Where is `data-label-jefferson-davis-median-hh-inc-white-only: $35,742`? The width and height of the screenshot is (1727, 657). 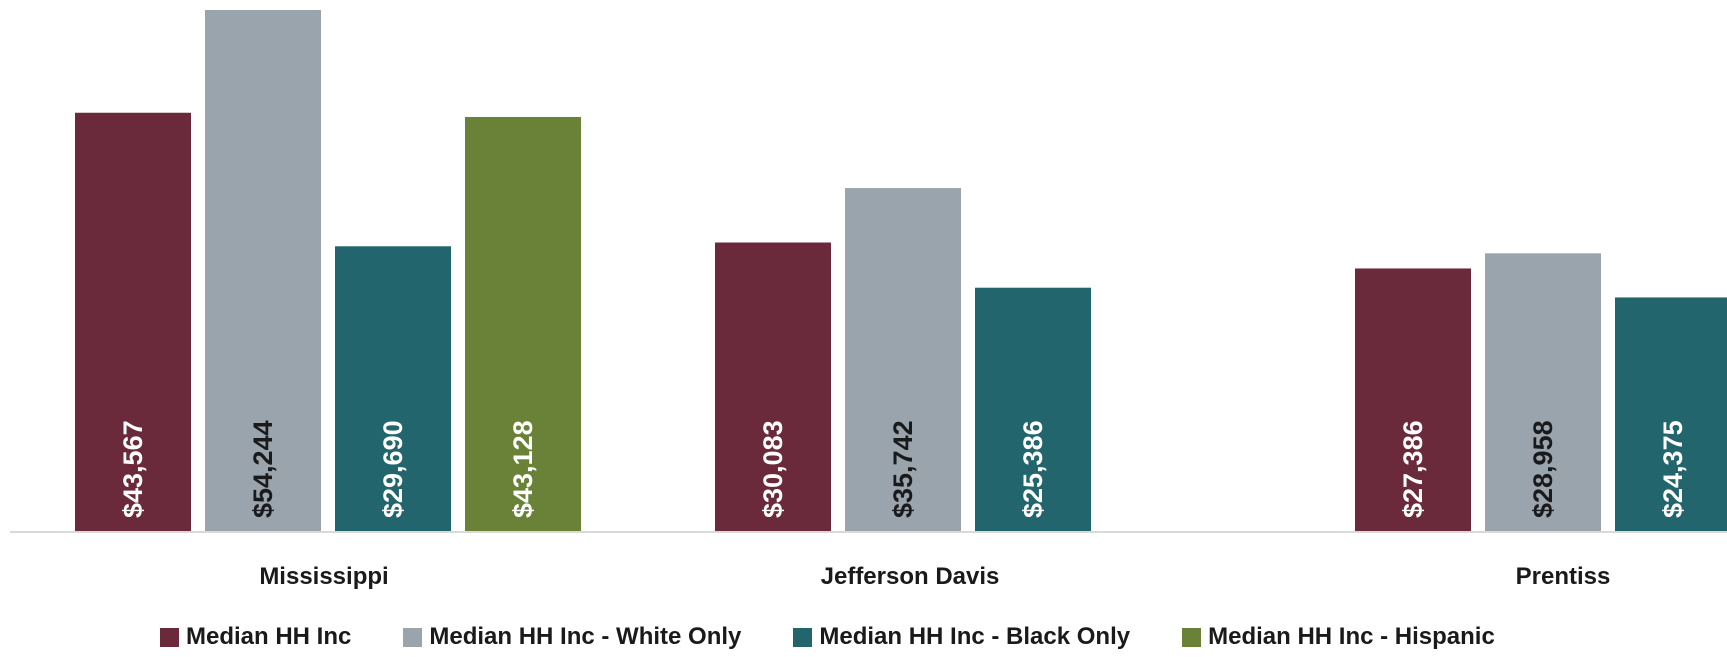 data-label-jefferson-davis-median-hh-inc-white-only: $35,742 is located at coordinates (903, 469).